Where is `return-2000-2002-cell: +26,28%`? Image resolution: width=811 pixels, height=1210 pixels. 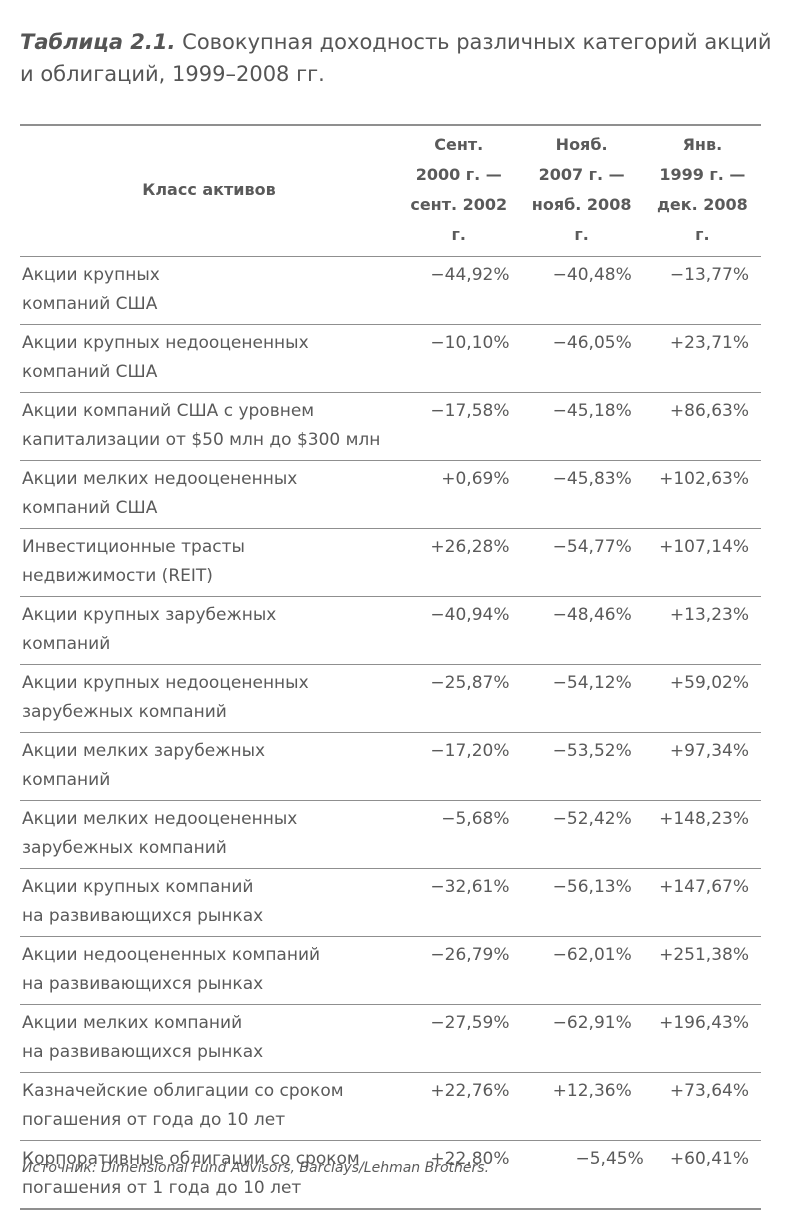
return-2000-2002-cell: +26,28% is located at coordinates (459, 562).